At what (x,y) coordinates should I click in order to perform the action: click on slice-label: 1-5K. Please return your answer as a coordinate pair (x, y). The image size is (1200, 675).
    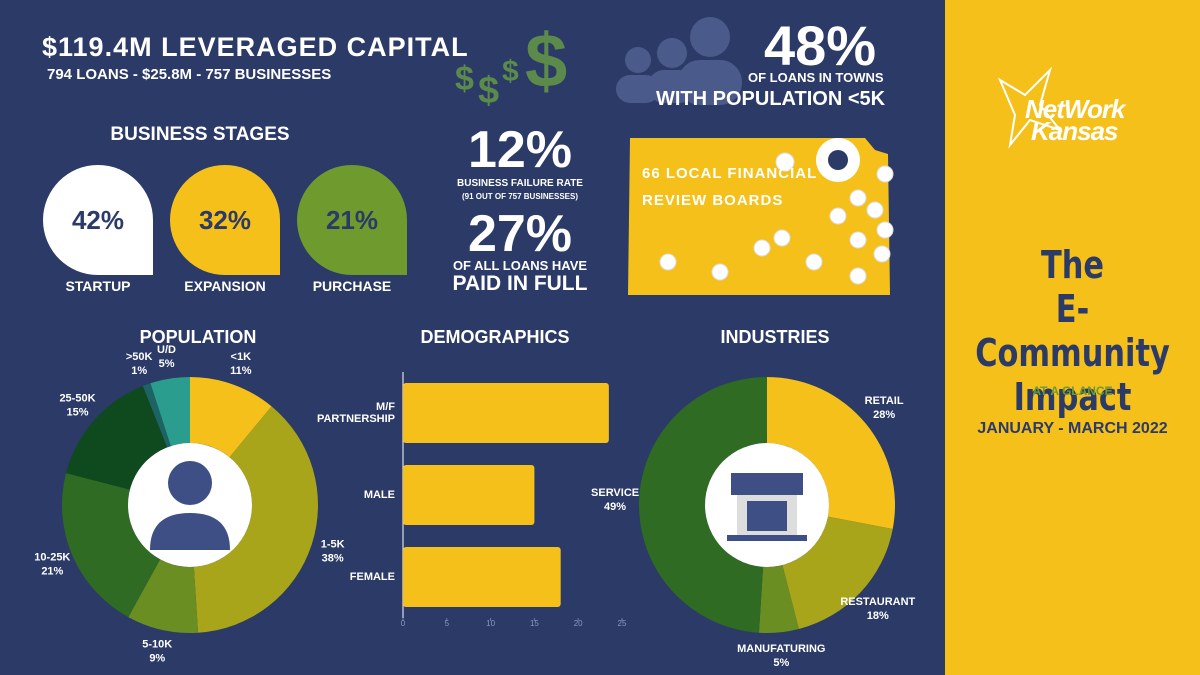
    Looking at the image, I should click on (333, 544).